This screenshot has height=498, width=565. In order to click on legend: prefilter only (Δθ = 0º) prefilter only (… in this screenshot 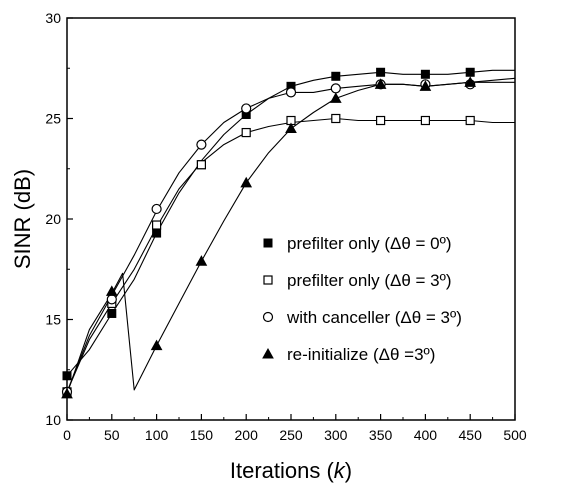, I will do `click(362, 299)`.